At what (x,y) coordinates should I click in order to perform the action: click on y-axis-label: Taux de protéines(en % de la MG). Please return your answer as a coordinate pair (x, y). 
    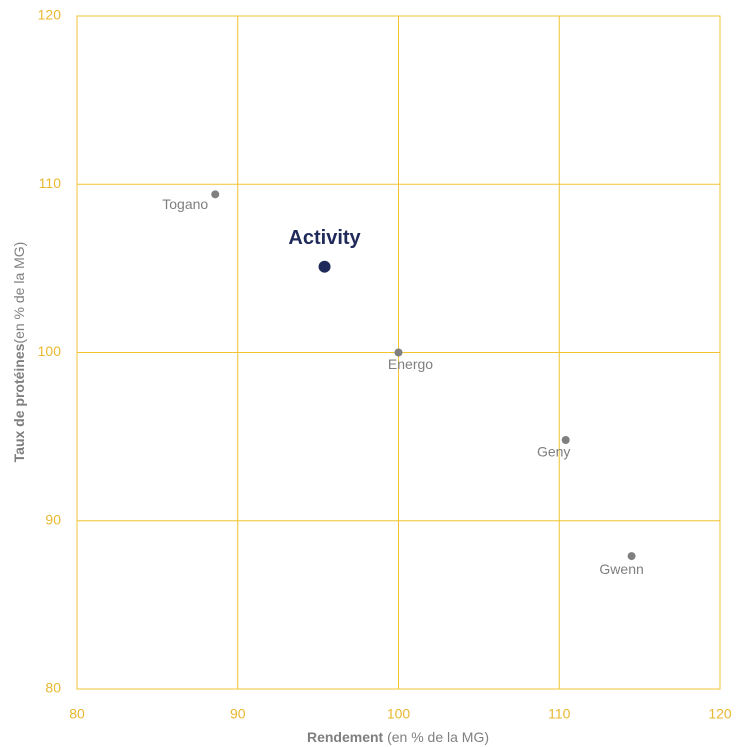
    Looking at the image, I should click on (19, 352).